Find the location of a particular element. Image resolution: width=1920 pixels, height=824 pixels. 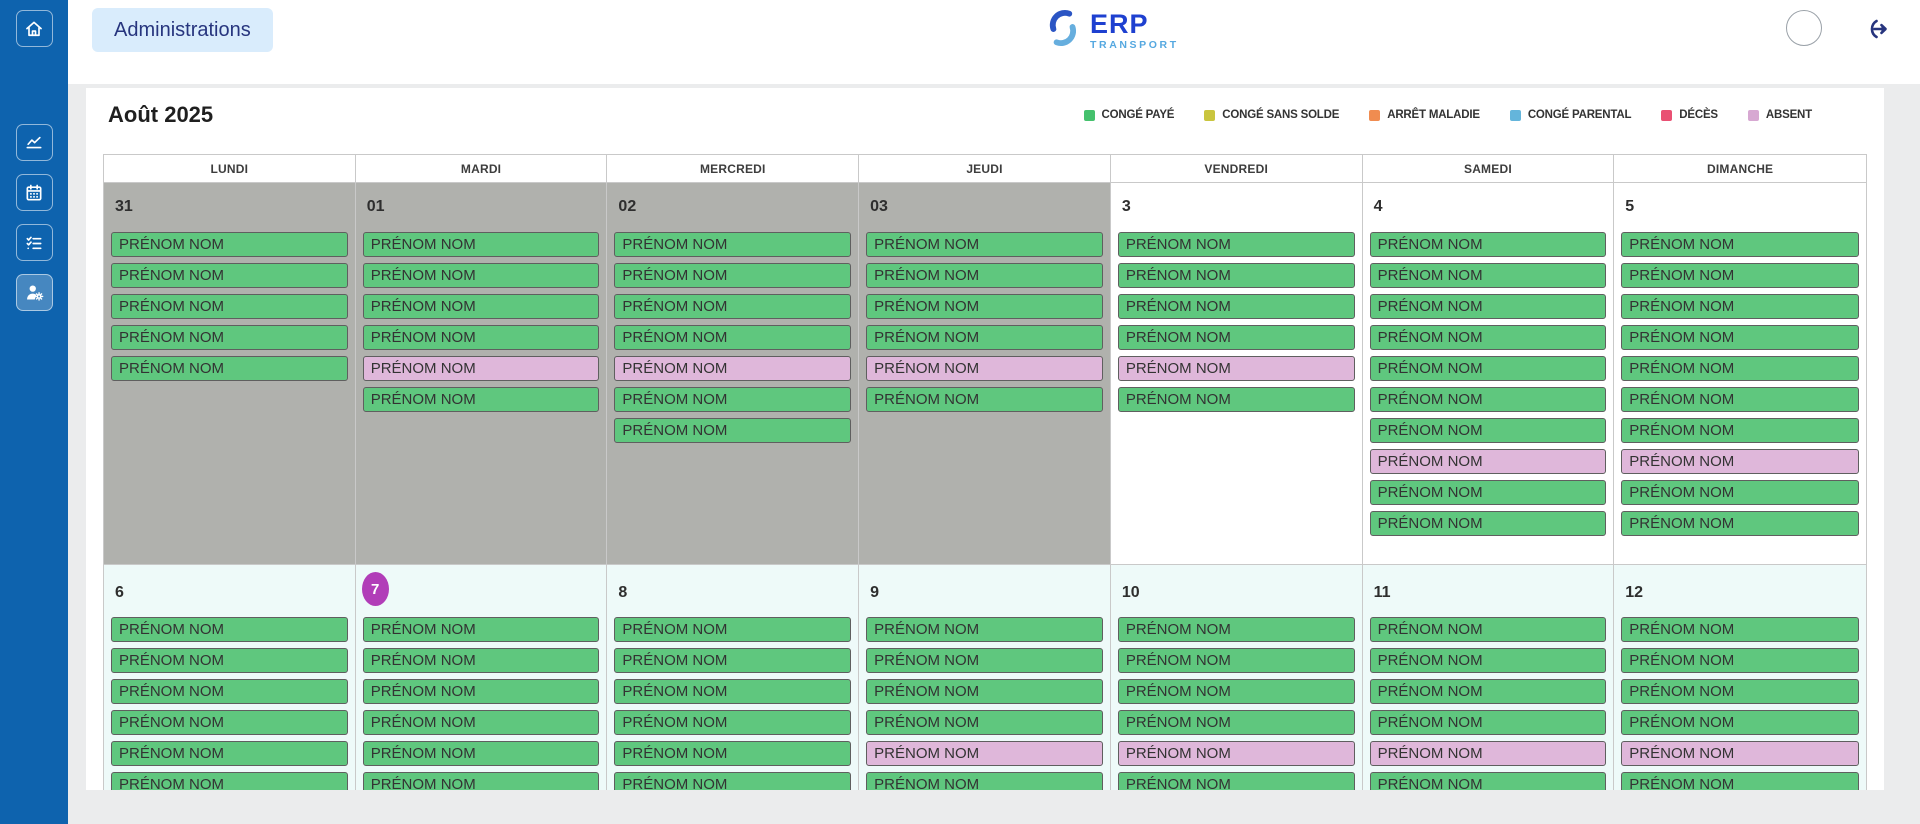

sidebar-item-admin-users is located at coordinates (34, 292).